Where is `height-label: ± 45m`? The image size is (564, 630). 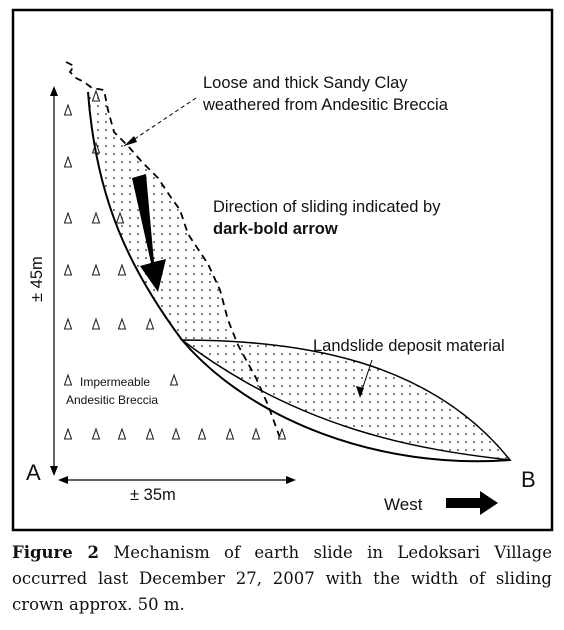 height-label: ± 45m is located at coordinates (37, 279).